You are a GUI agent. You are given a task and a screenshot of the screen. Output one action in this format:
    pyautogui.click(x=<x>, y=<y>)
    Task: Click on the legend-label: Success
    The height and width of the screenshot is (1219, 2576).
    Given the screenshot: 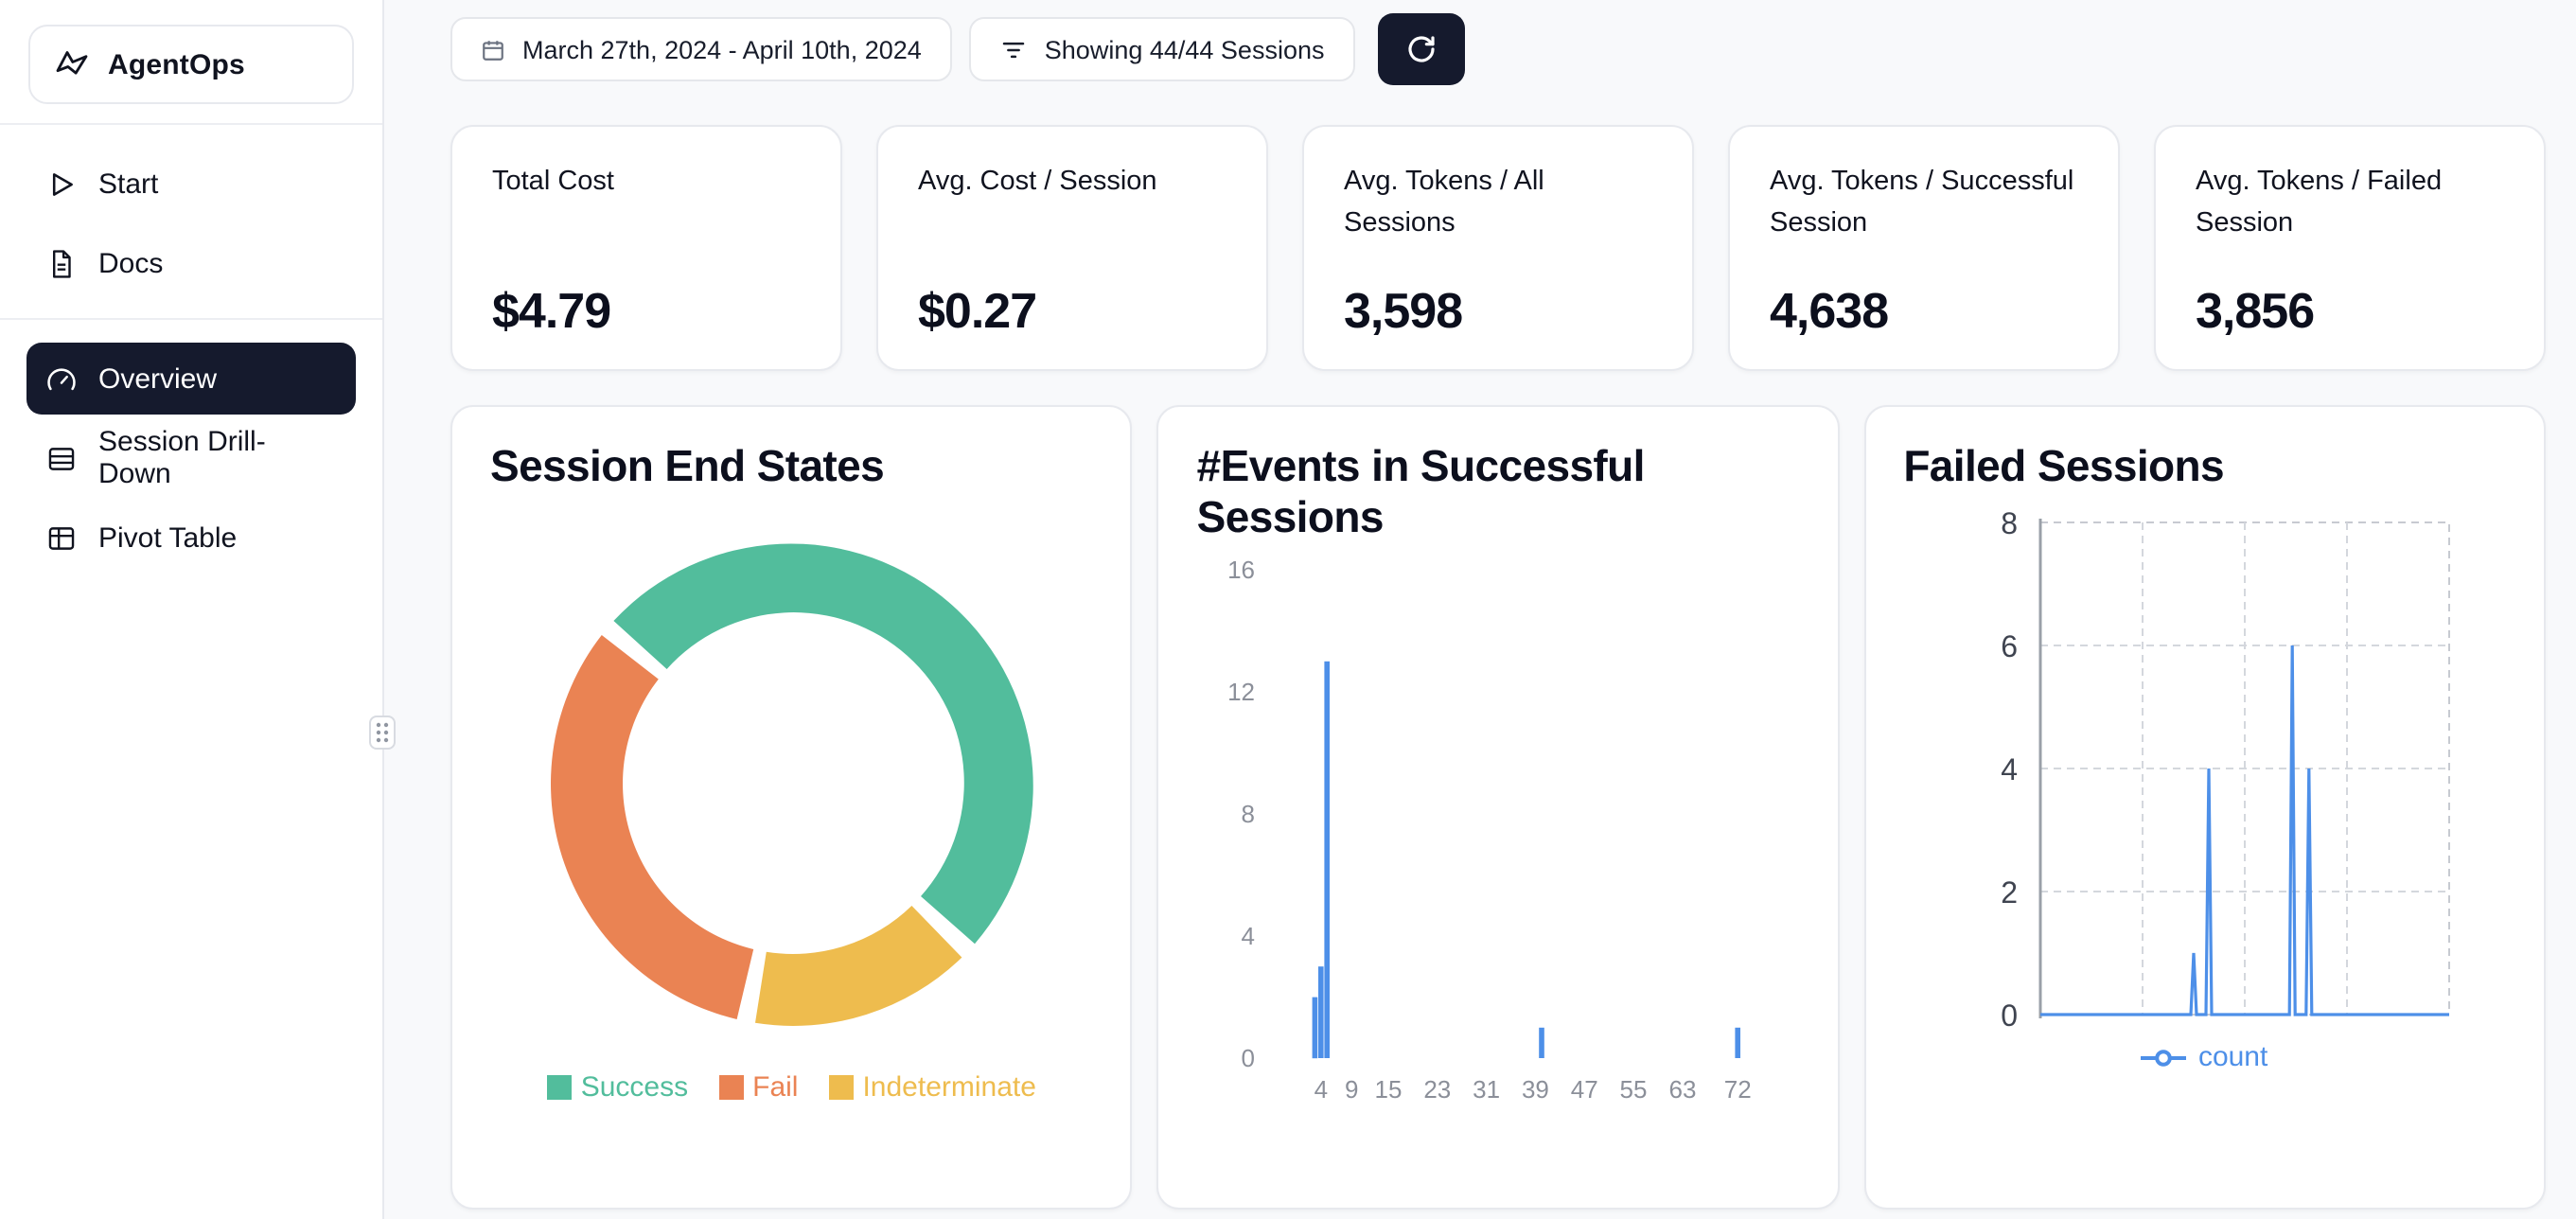 What is the action you would take?
    pyautogui.click(x=634, y=1087)
    